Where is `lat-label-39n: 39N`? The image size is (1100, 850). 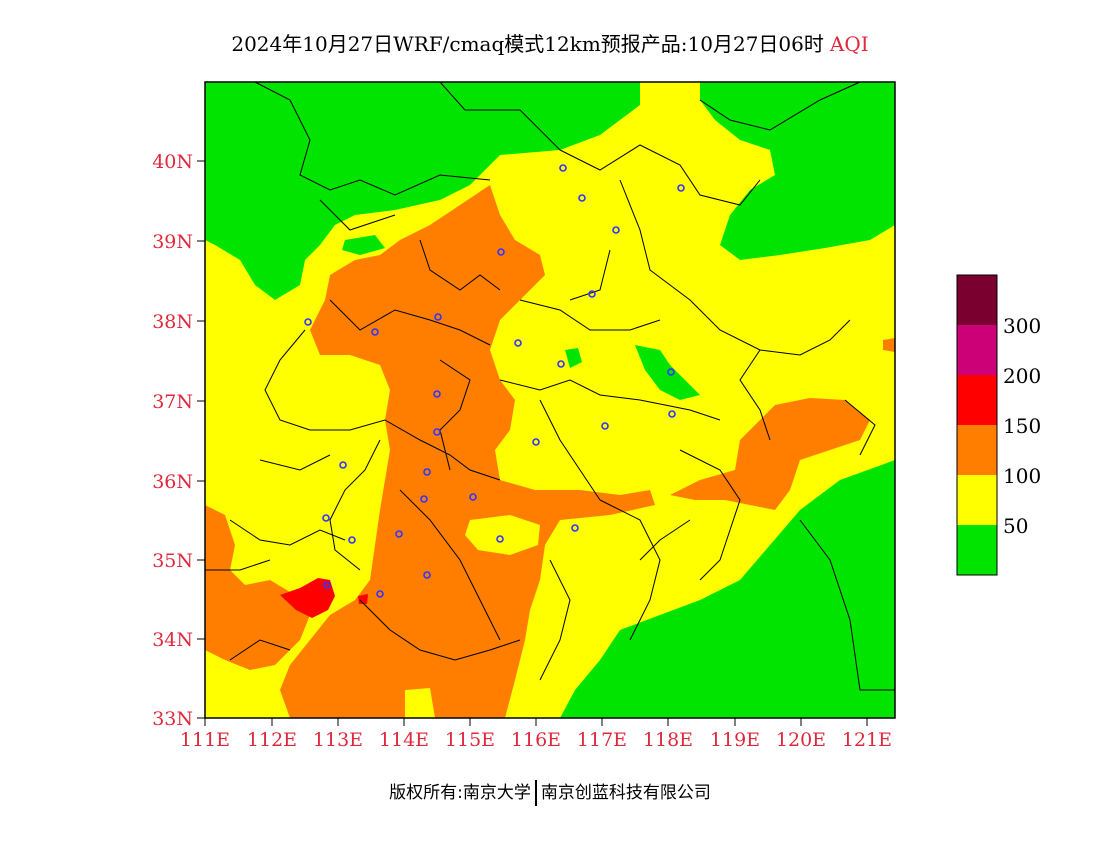 lat-label-39n: 39N is located at coordinates (172, 242).